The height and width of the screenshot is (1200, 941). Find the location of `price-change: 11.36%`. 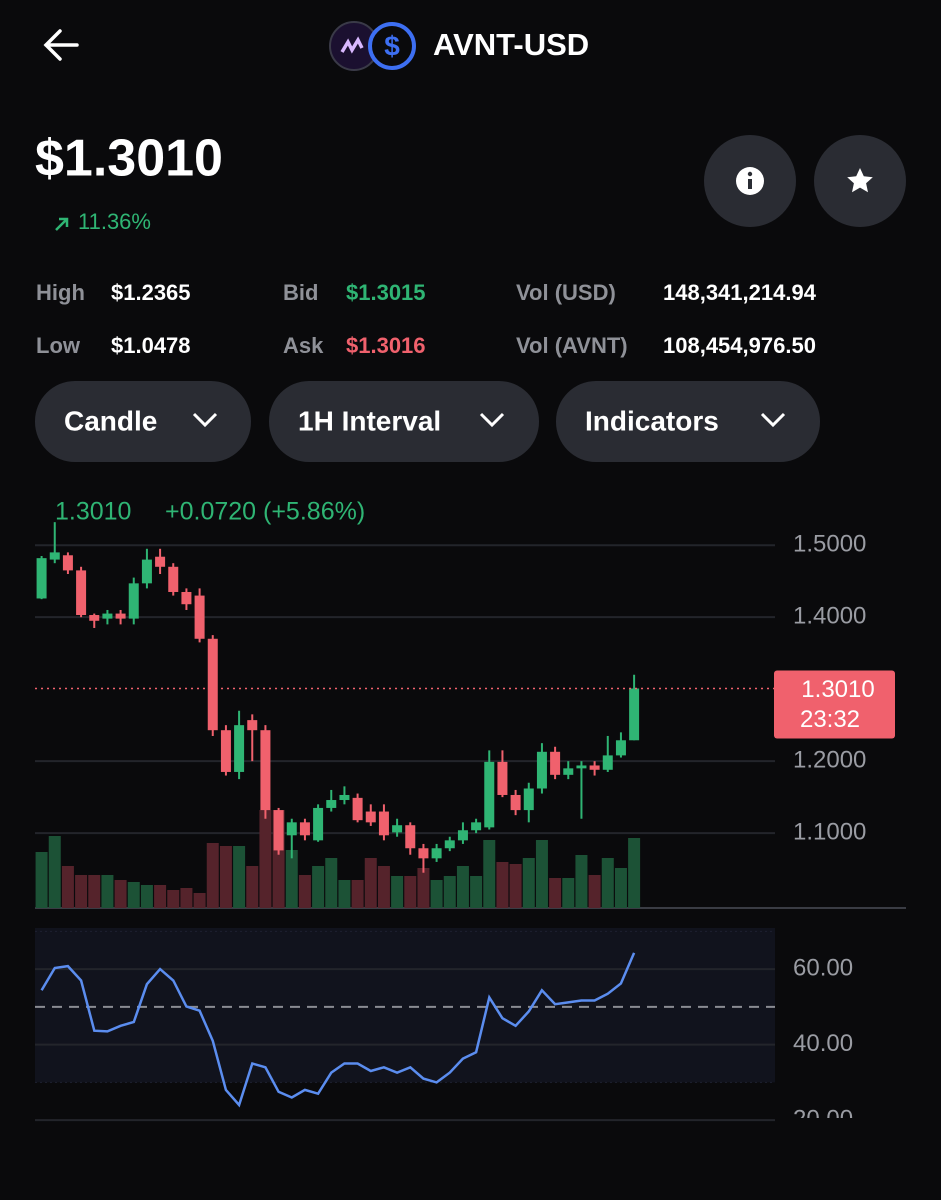

price-change: 11.36% is located at coordinates (114, 221).